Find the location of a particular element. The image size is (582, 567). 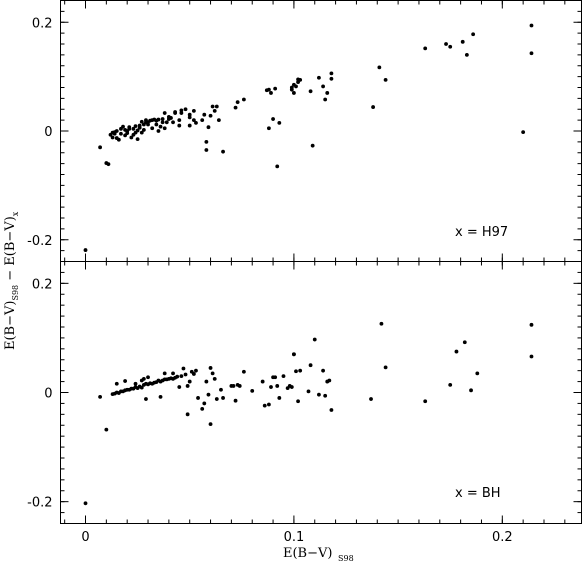

x-axis-label-main: E(B−V) is located at coordinates (307, 553).